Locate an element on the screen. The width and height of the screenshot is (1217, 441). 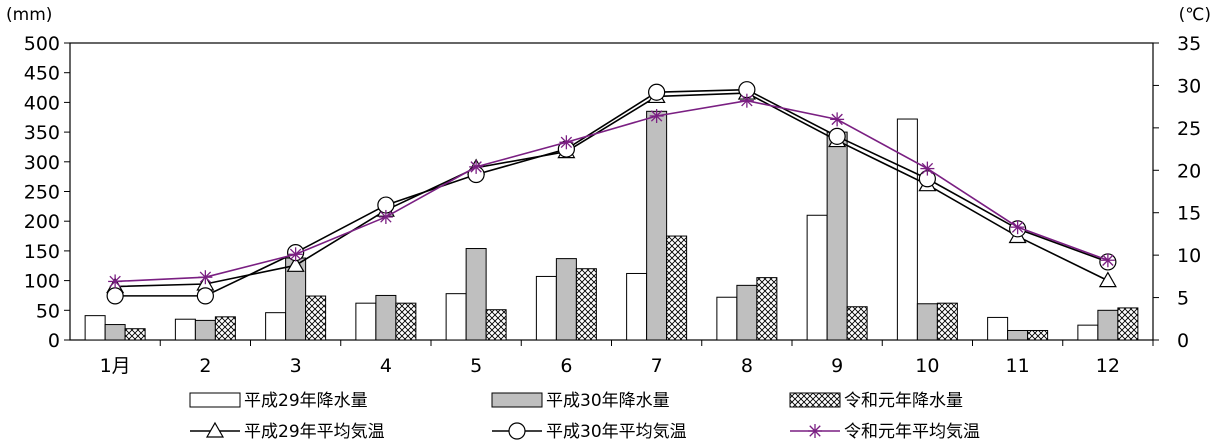
left-tick-label: 0 is located at coordinates (54, 341).